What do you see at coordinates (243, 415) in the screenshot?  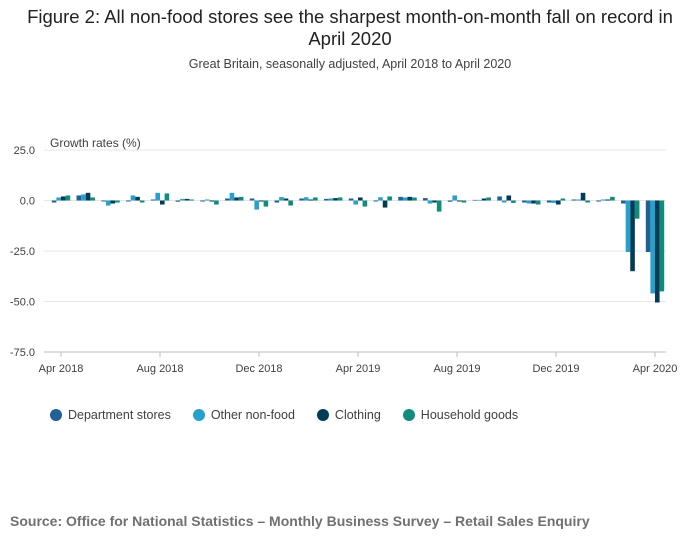 I see `legend-item-other-non-food: Other non-food` at bounding box center [243, 415].